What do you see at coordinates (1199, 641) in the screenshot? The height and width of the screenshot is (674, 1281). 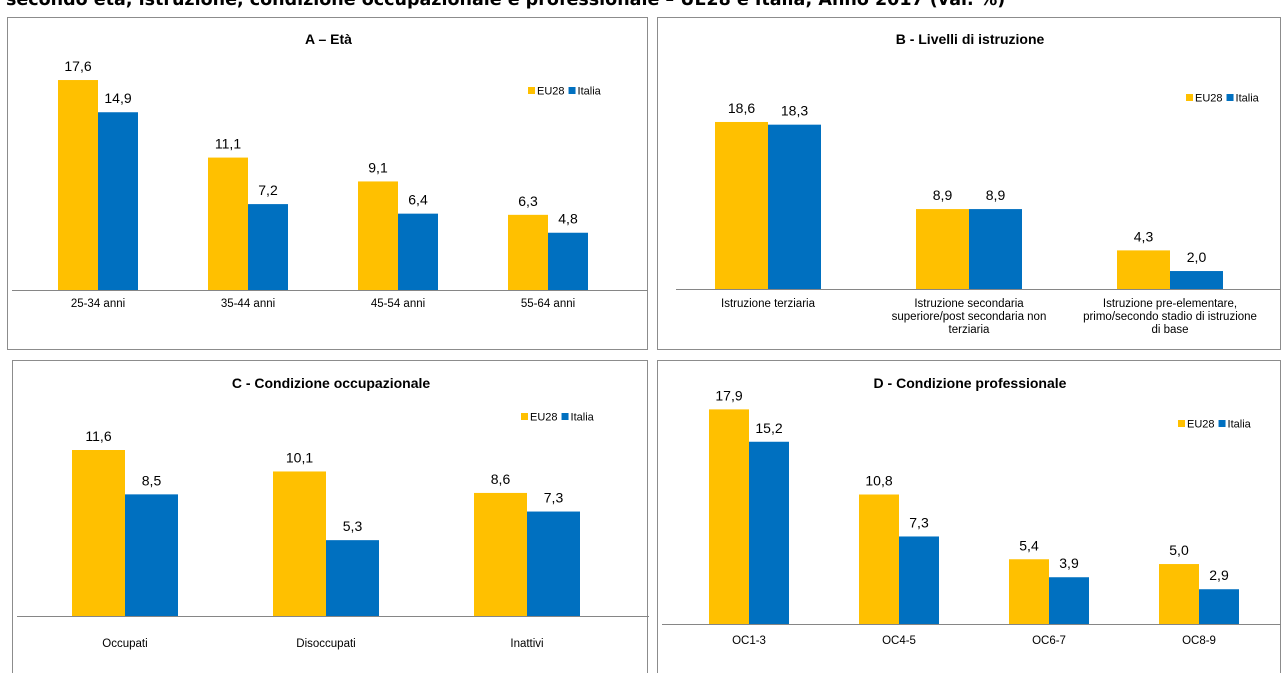 I see `category-label: OC8-9` at bounding box center [1199, 641].